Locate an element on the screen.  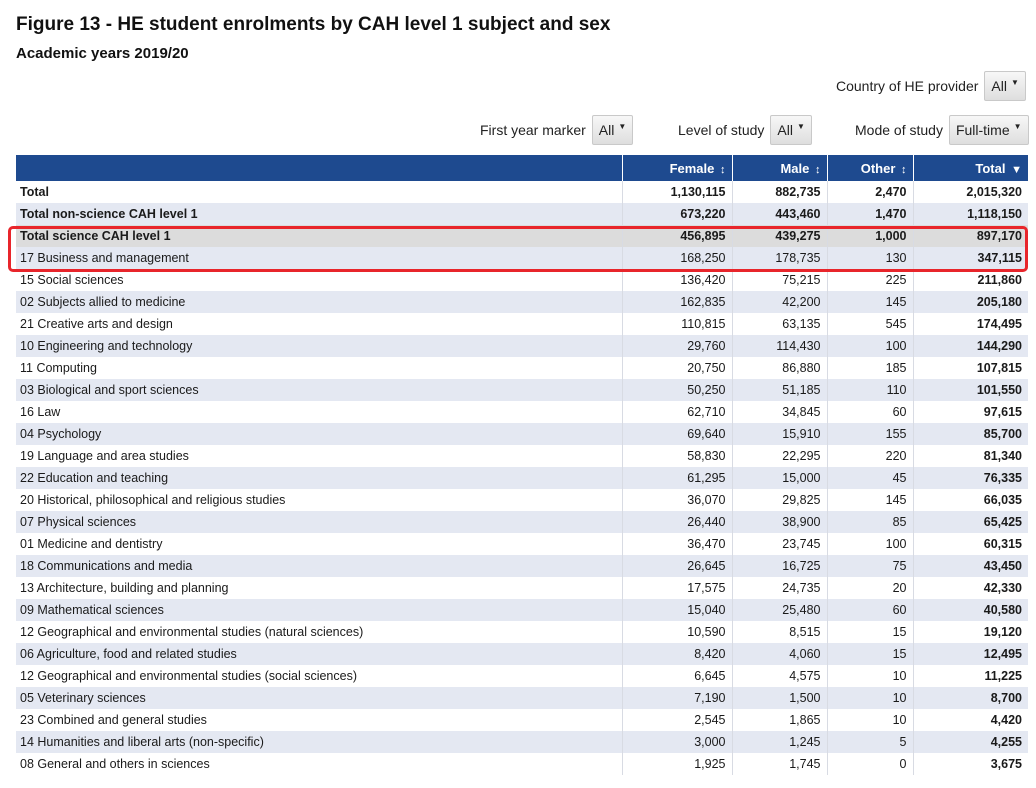
table-row: 05 Veterinary sciences 7,190 1,500 10 8,700 is located at coordinates (522, 698).